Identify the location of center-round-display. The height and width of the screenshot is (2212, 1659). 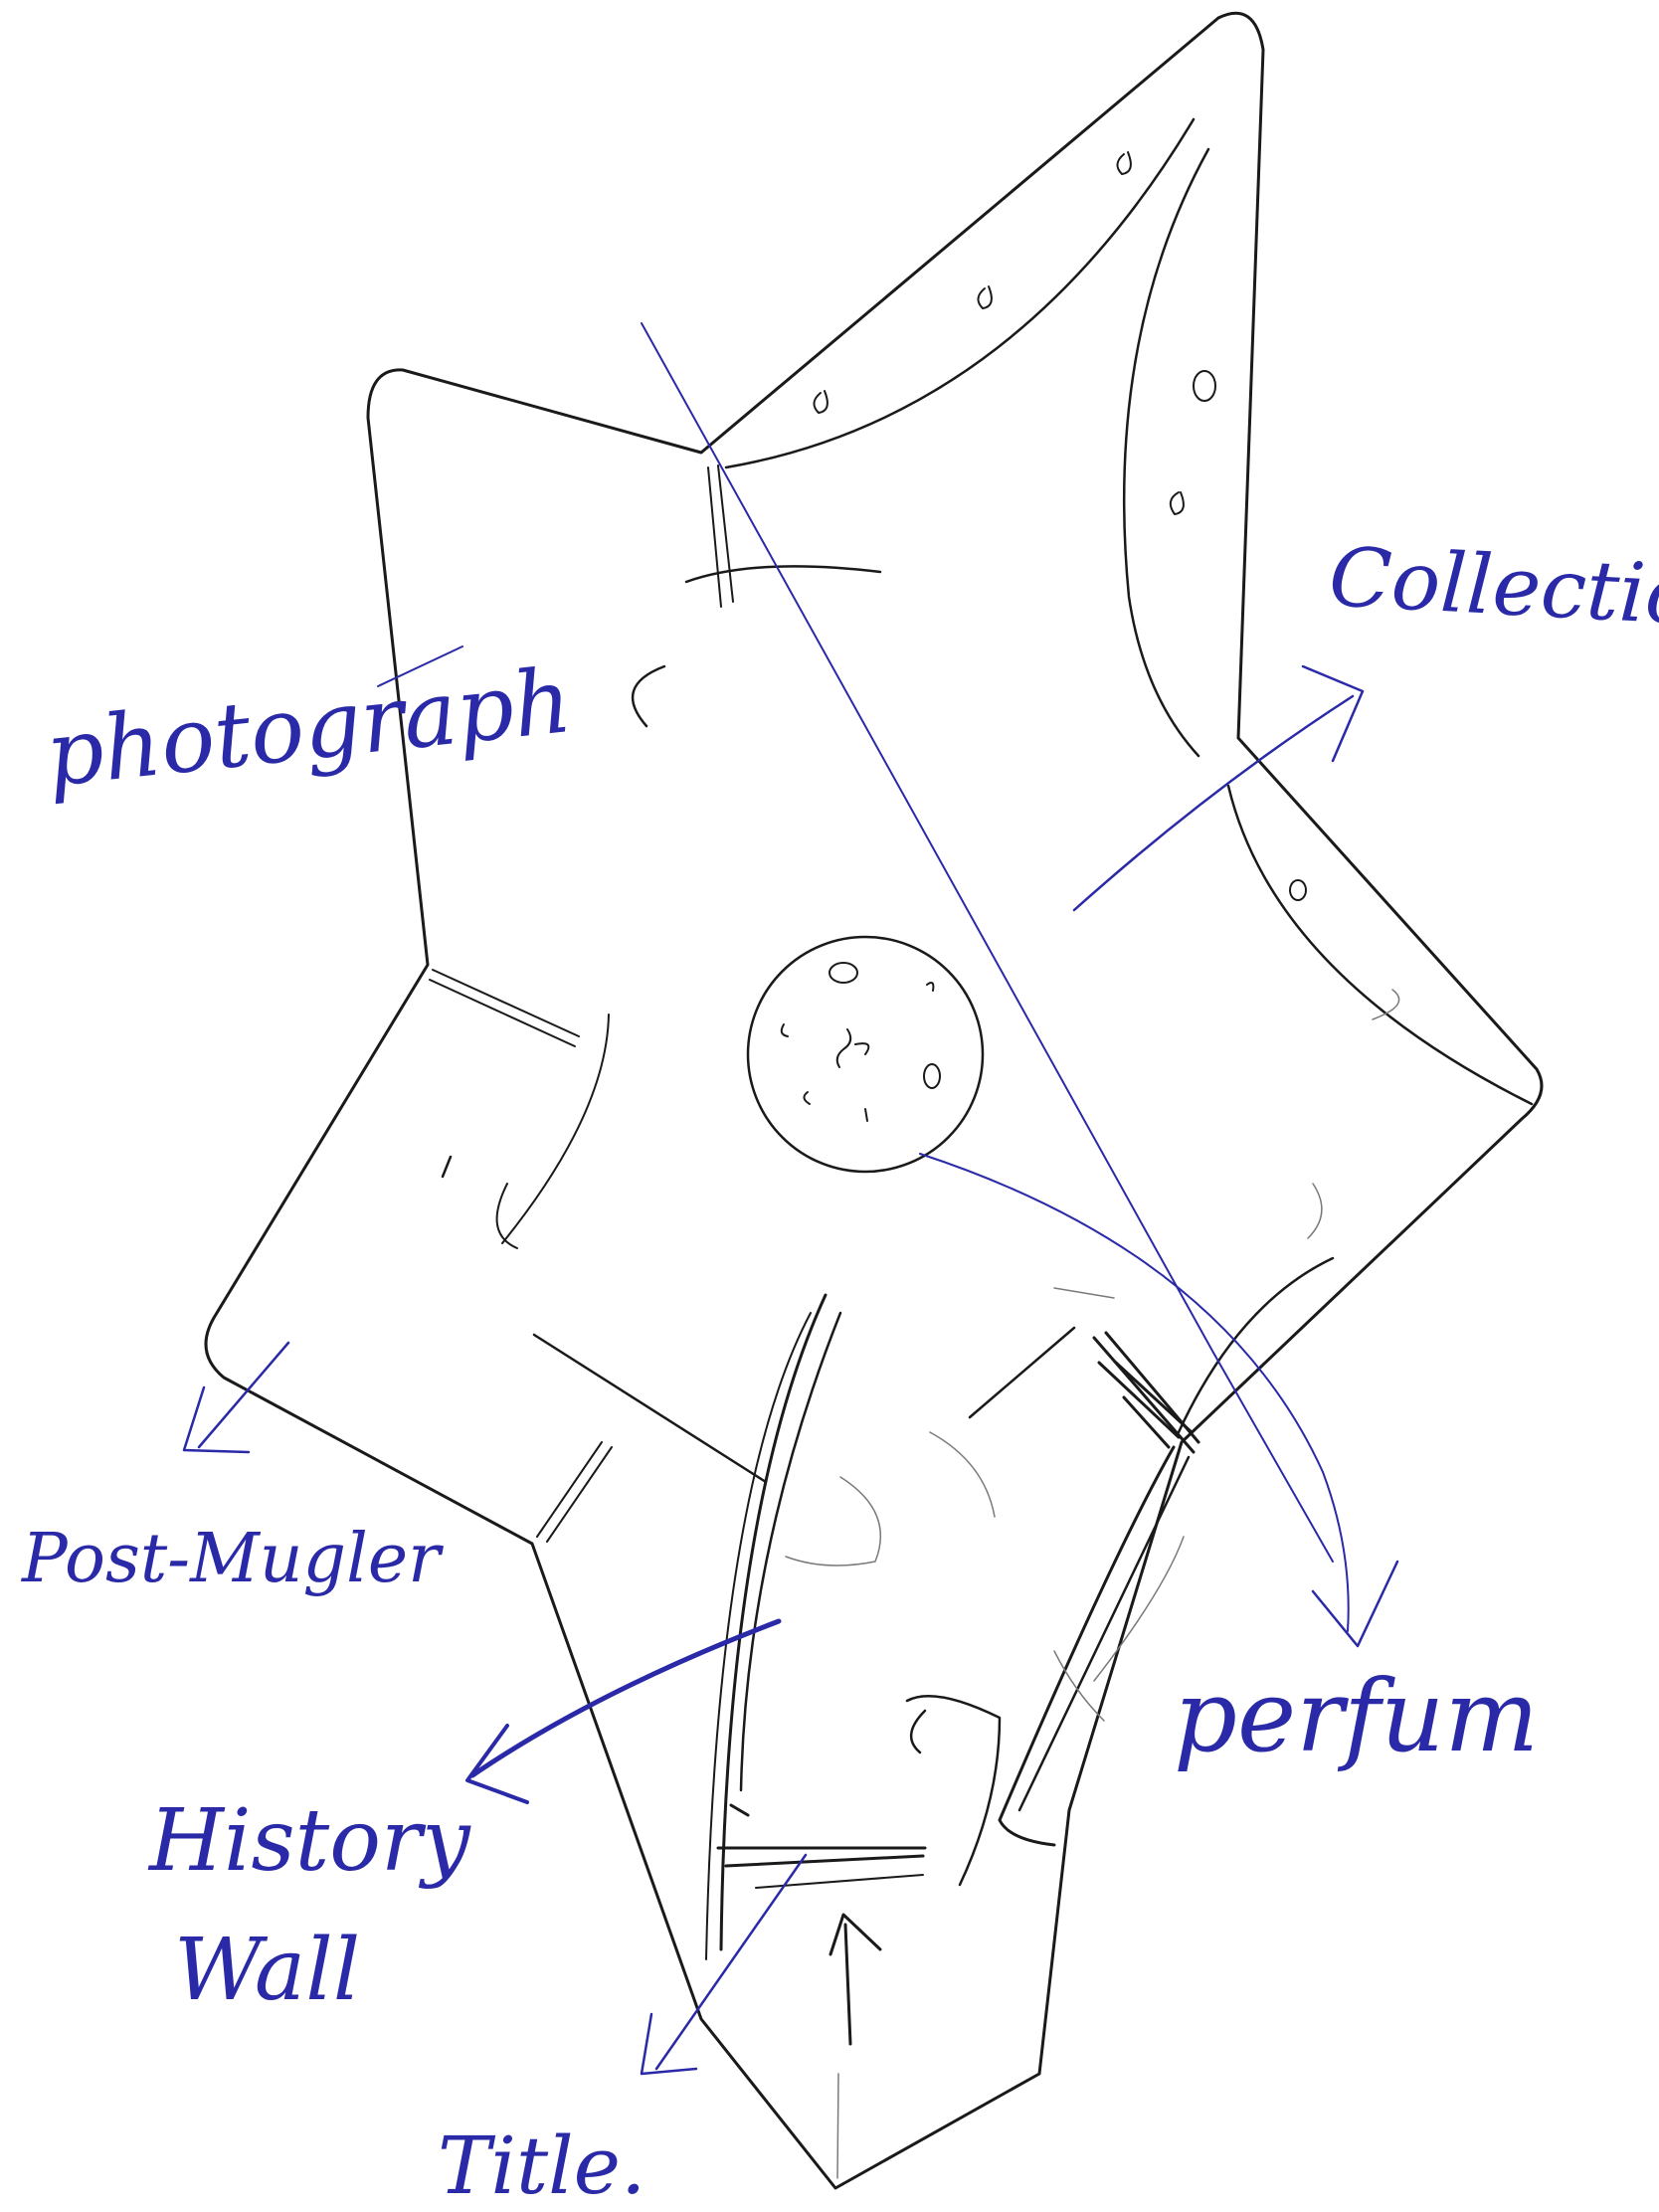
(865, 1054).